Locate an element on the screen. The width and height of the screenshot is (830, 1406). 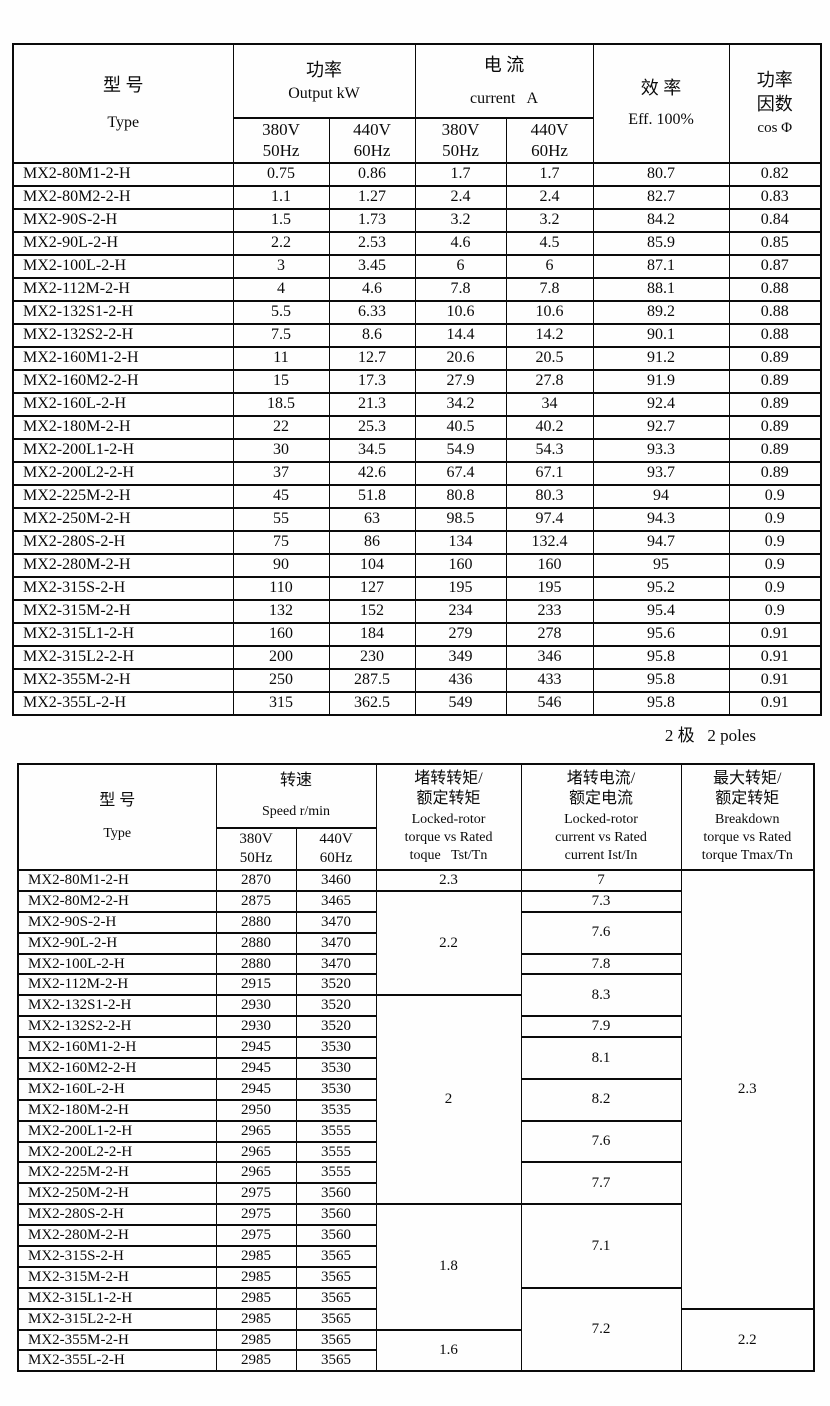
value-cell: 34.2 is located at coordinates (460, 404).